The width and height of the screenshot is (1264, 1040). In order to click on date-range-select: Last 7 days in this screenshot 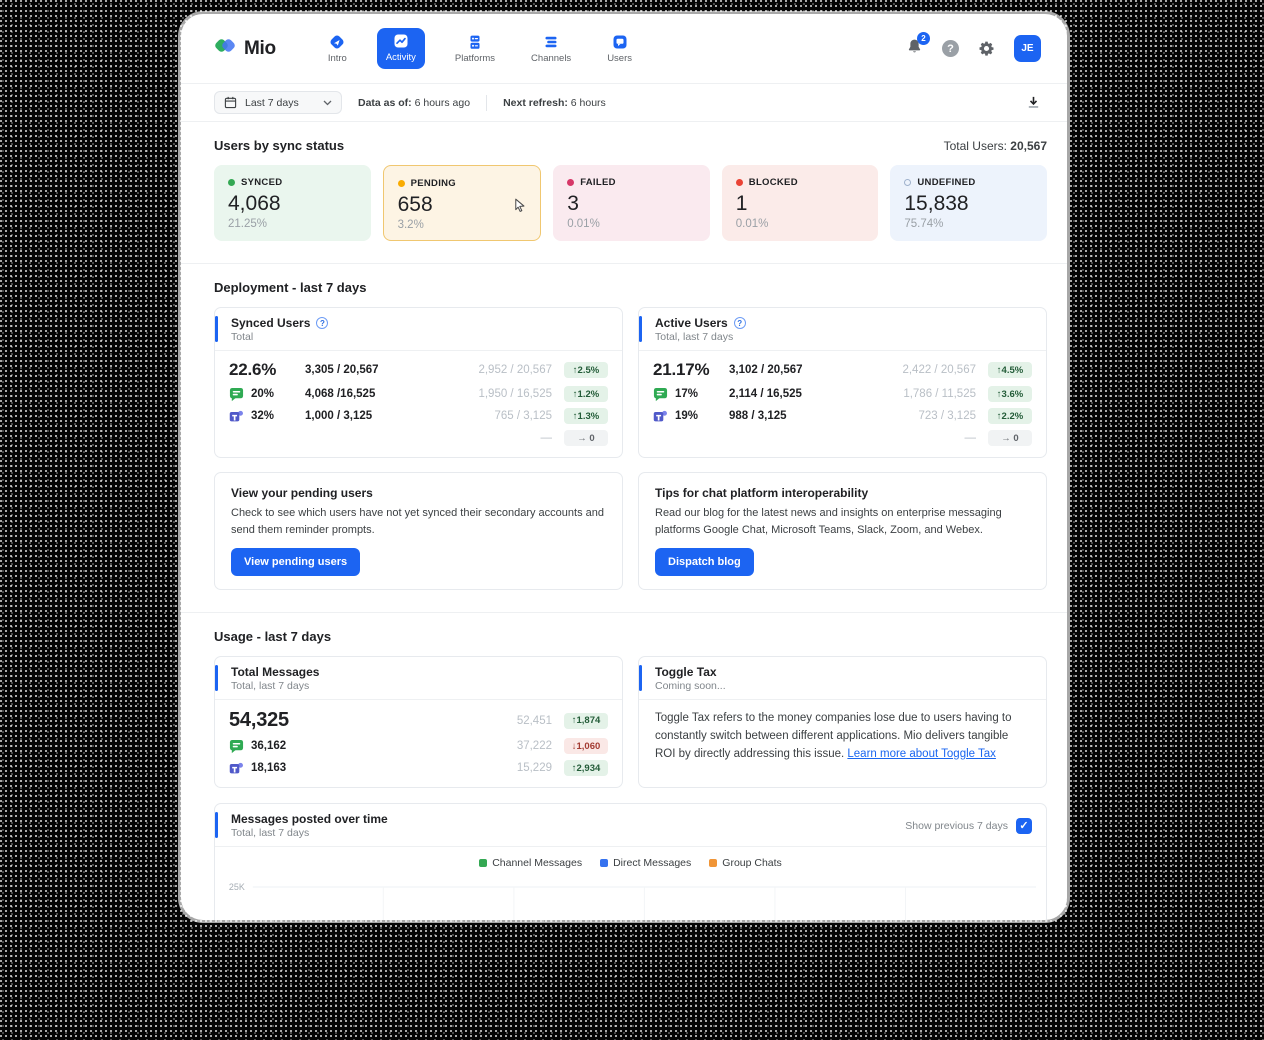, I will do `click(278, 102)`.